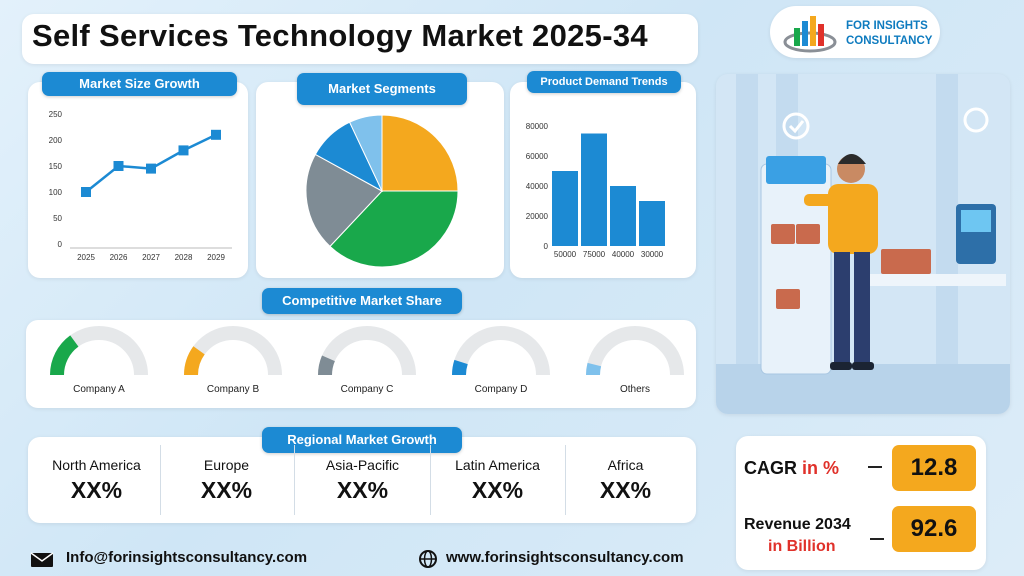  Describe the element at coordinates (810, 34) in the screenshot. I see `logo-icon` at that location.